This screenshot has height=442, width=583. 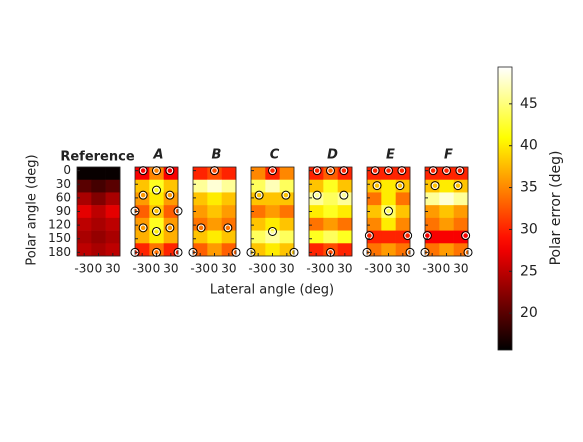 What do you see at coordinates (529, 229) in the screenshot?
I see `colorbar-tick-label: 30` at bounding box center [529, 229].